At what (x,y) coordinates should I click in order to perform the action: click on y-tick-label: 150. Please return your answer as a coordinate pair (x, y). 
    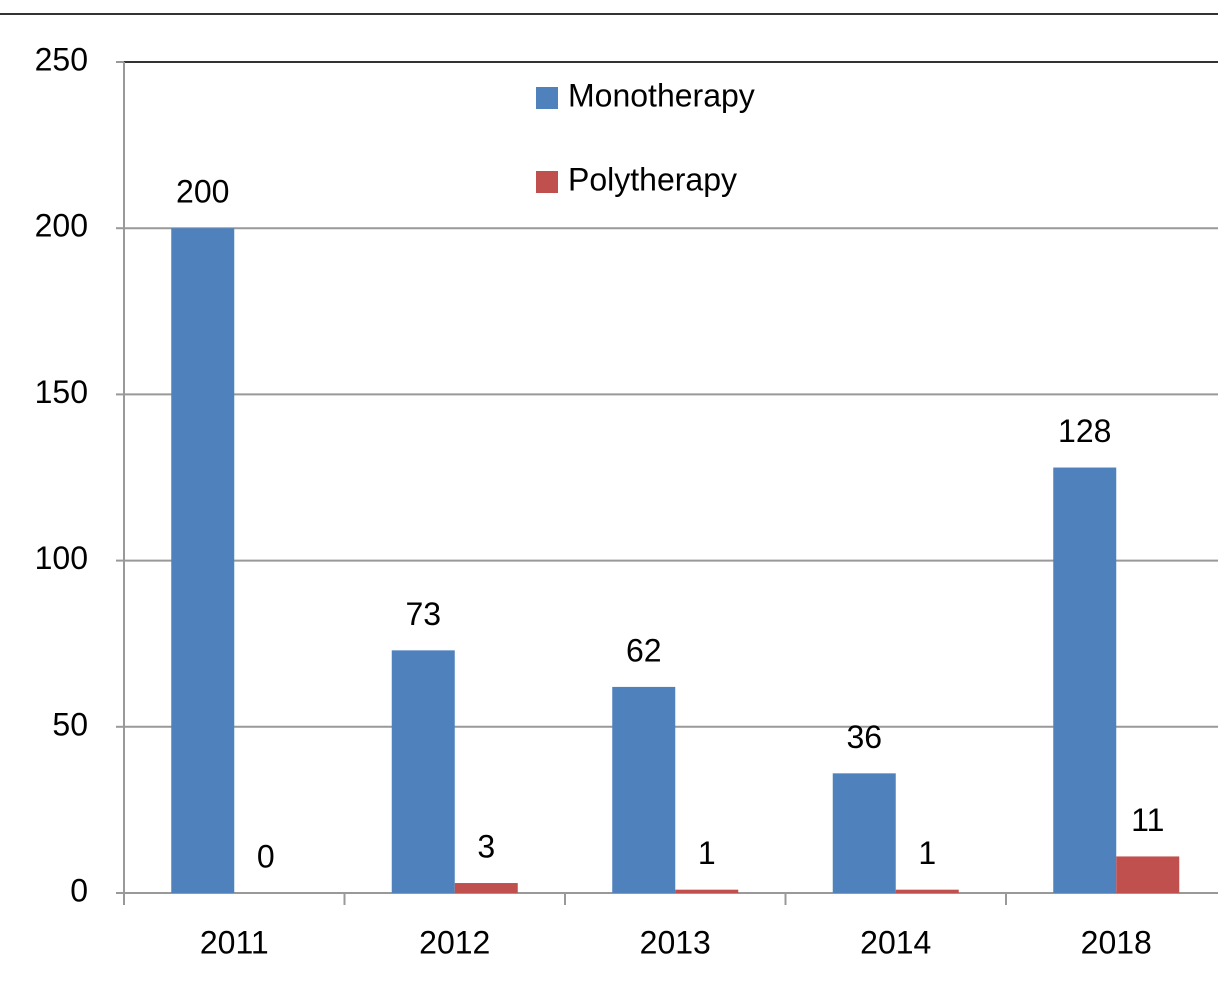
    Looking at the image, I should click on (61, 392).